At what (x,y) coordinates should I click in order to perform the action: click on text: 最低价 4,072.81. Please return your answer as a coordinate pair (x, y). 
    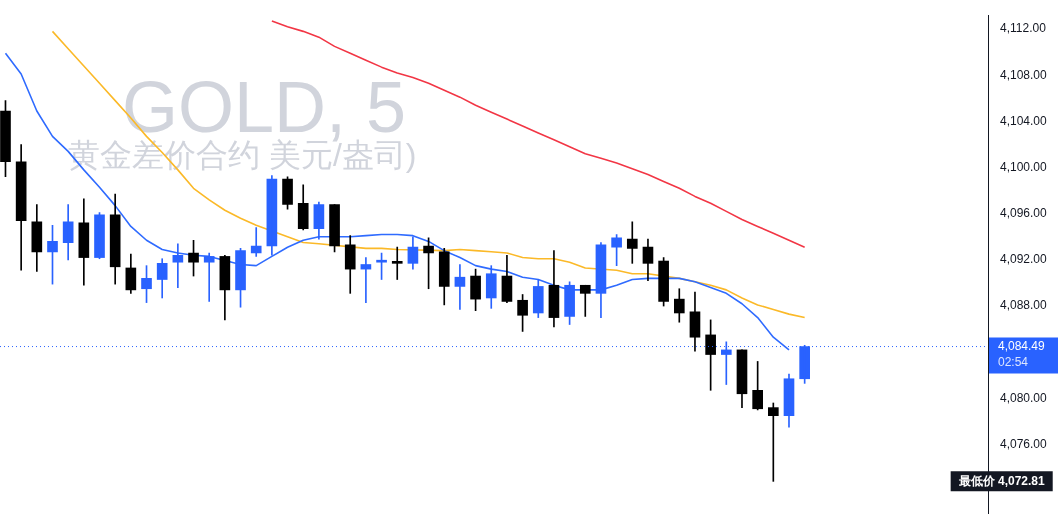
    Looking at the image, I should click on (1001, 480).